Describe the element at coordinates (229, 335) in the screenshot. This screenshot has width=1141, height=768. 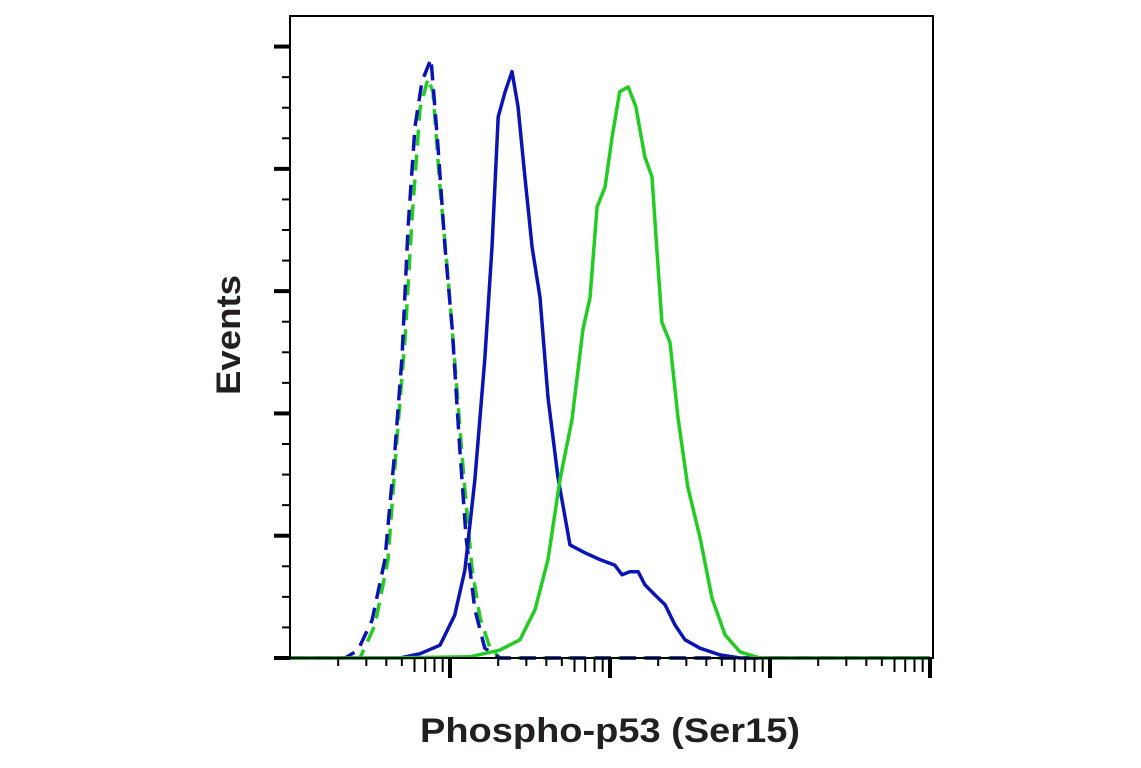
I see `y-axis-label: Events` at that location.